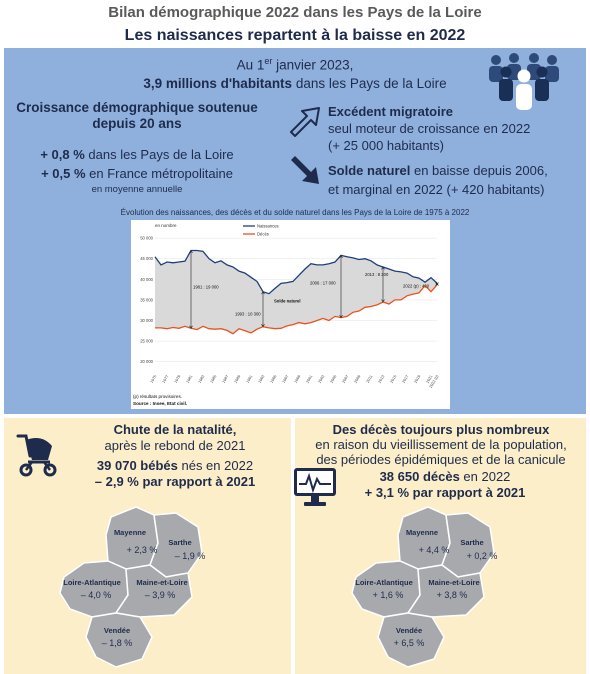 Image resolution: width=590 pixels, height=674 pixels. Describe the element at coordinates (190, 556) in the screenshot. I see `births-sarthe-value: – 1,9 %` at that location.